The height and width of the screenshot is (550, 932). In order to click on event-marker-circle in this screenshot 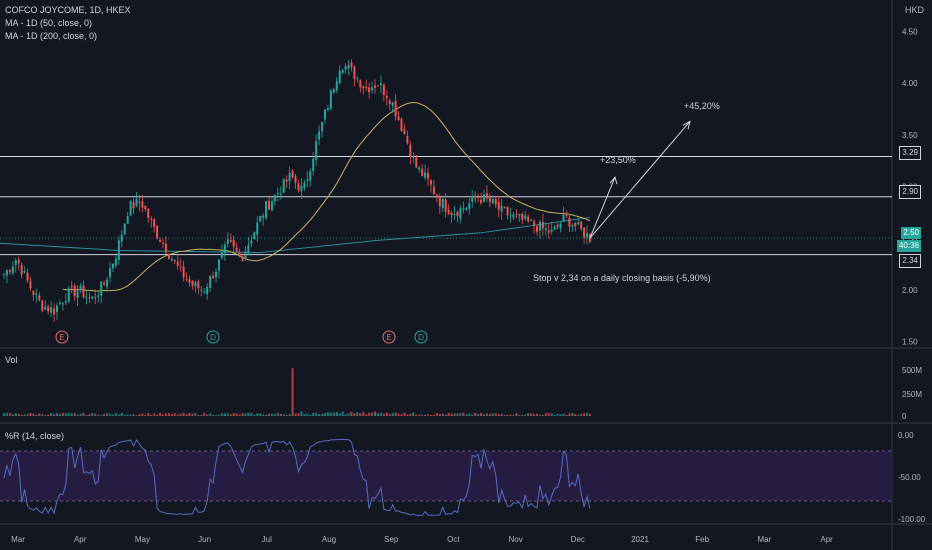, I will do `click(62, 337)`.